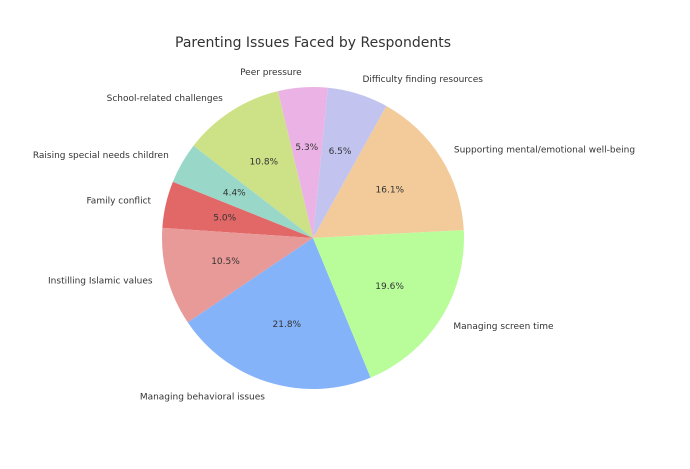 The height and width of the screenshot is (469, 690). What do you see at coordinates (237, 209) in the screenshot?
I see `slice-family-conflict` at bounding box center [237, 209].